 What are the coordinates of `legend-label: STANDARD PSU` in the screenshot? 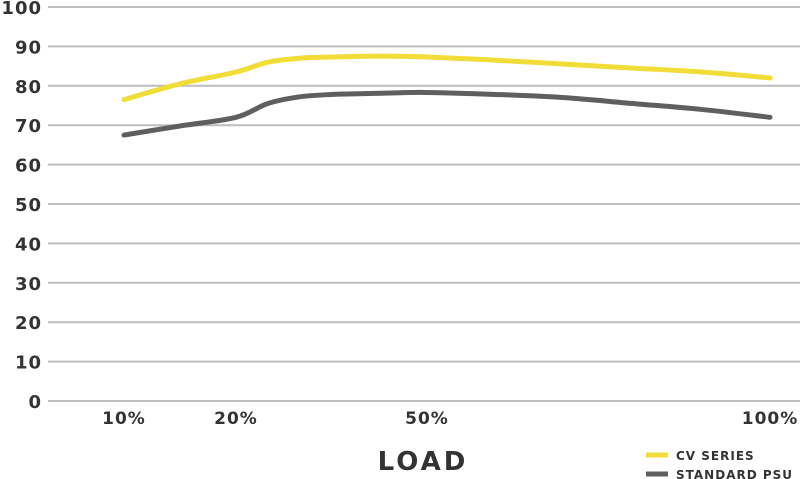 It's located at (734, 473).